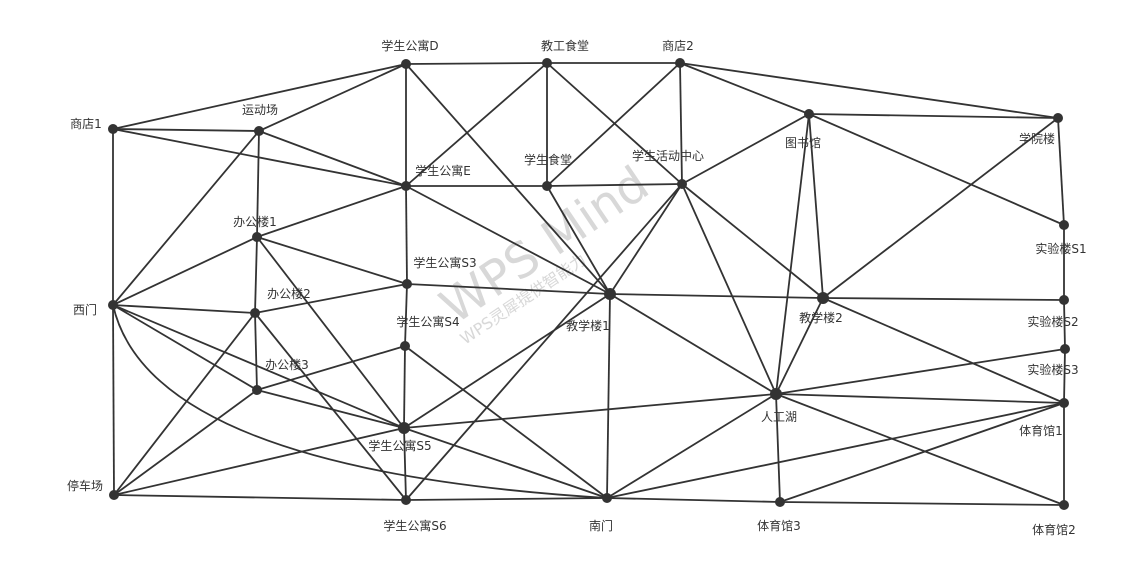 The height and width of the screenshot is (574, 1147). I want to click on edge-teach2-lake, so click(799, 346).